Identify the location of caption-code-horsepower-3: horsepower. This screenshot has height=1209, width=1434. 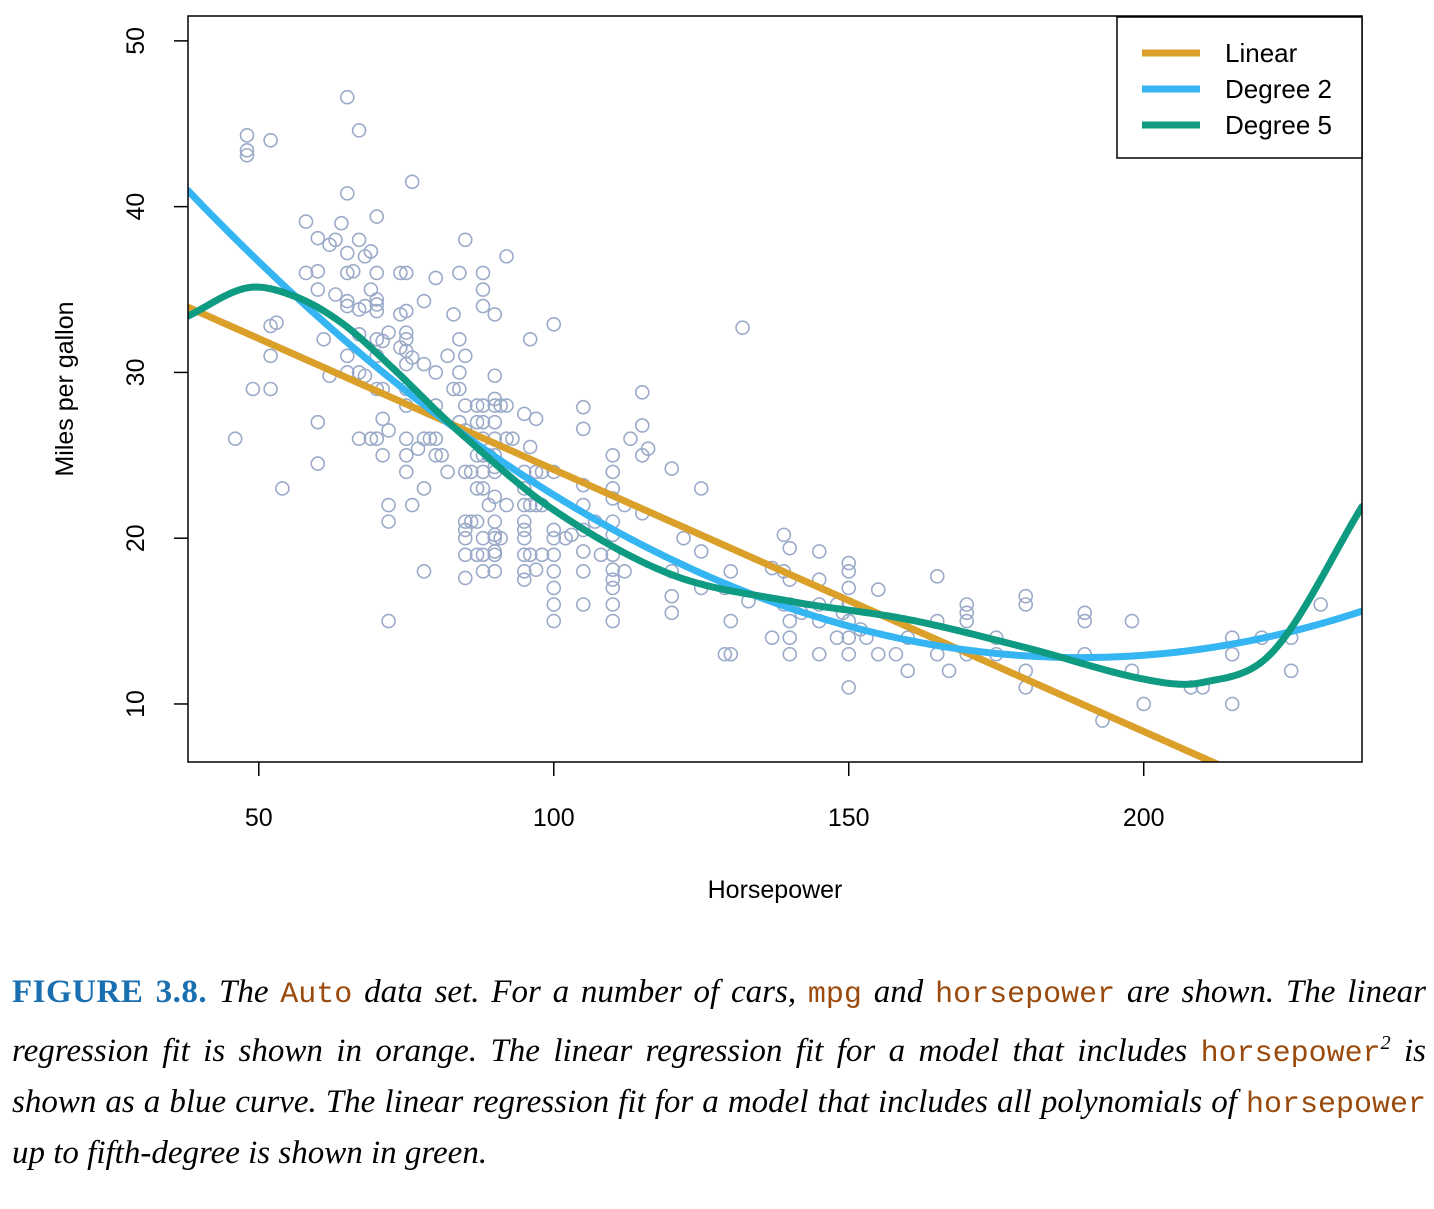
(1335, 1105).